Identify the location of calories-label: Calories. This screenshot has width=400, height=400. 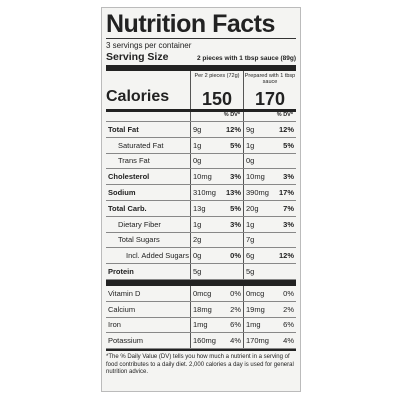
(138, 96).